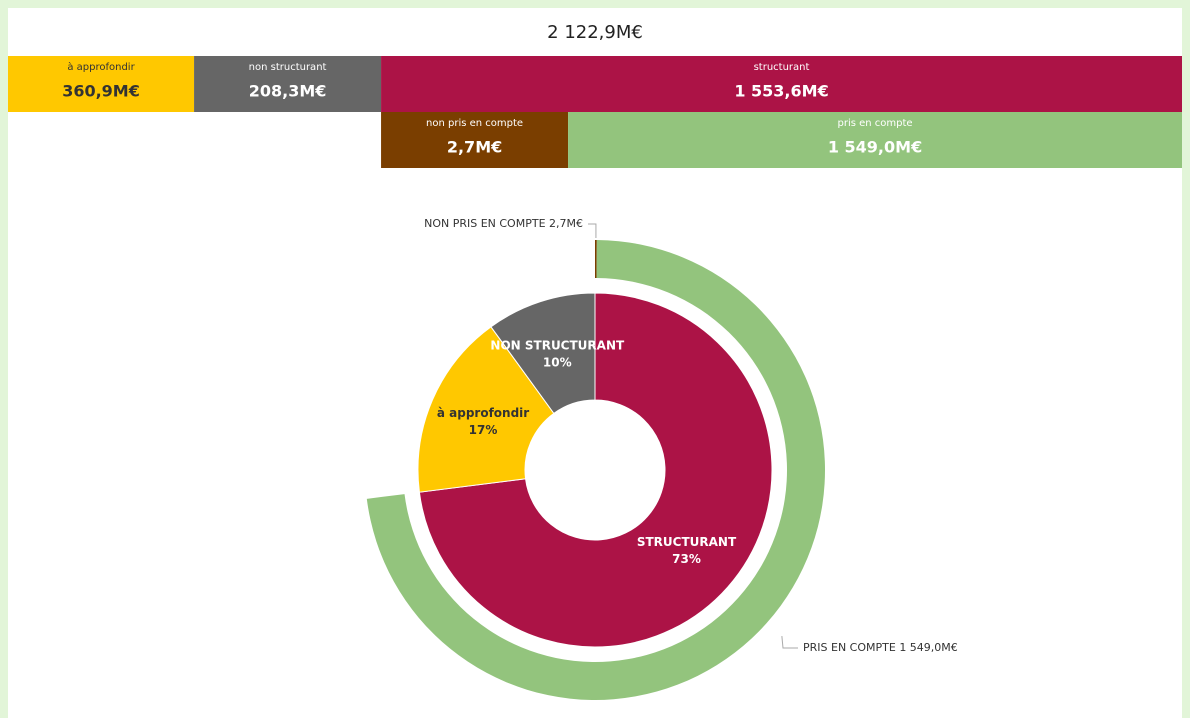 This screenshot has width=1190, height=718. What do you see at coordinates (484, 223) in the screenshot?
I see `outer-label-name: NON PRIS EN COMPTE` at bounding box center [484, 223].